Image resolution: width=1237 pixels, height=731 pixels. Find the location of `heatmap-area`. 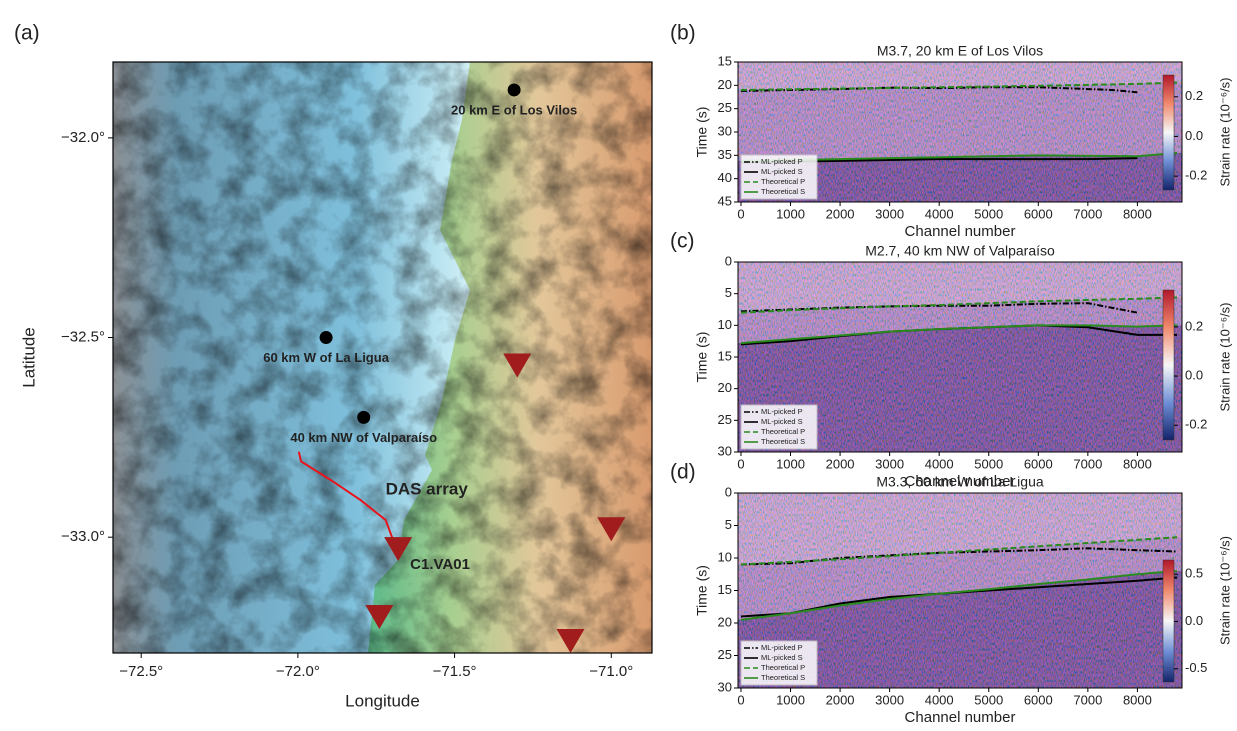

heatmap-area is located at coordinates (960, 357).